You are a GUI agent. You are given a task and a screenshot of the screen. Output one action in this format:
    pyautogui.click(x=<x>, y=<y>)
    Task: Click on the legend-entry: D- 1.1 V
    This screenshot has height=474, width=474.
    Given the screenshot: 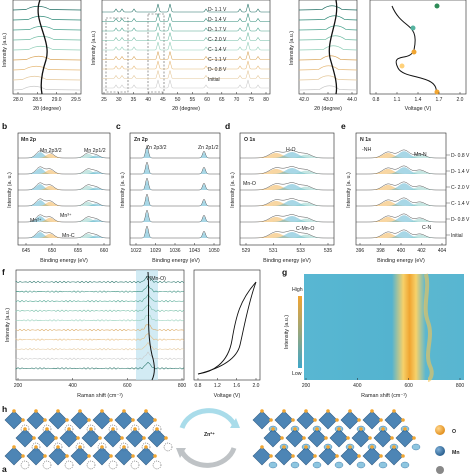 What is the action you would take?
    pyautogui.click(x=217, y=10)
    